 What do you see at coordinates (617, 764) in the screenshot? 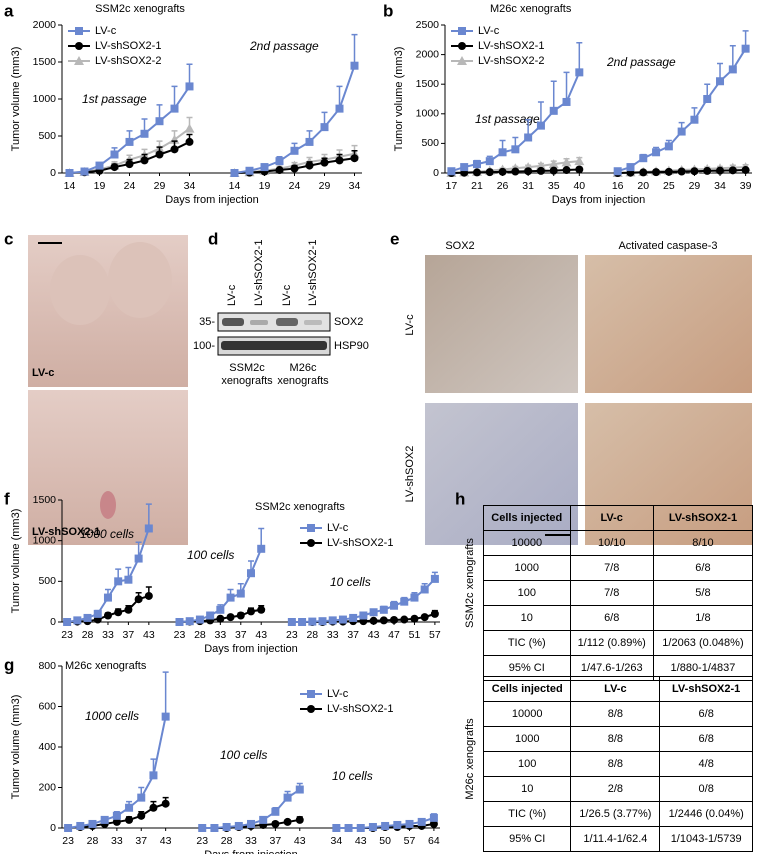
I see `table-row: 100 8/8 4/8` at bounding box center [617, 764].